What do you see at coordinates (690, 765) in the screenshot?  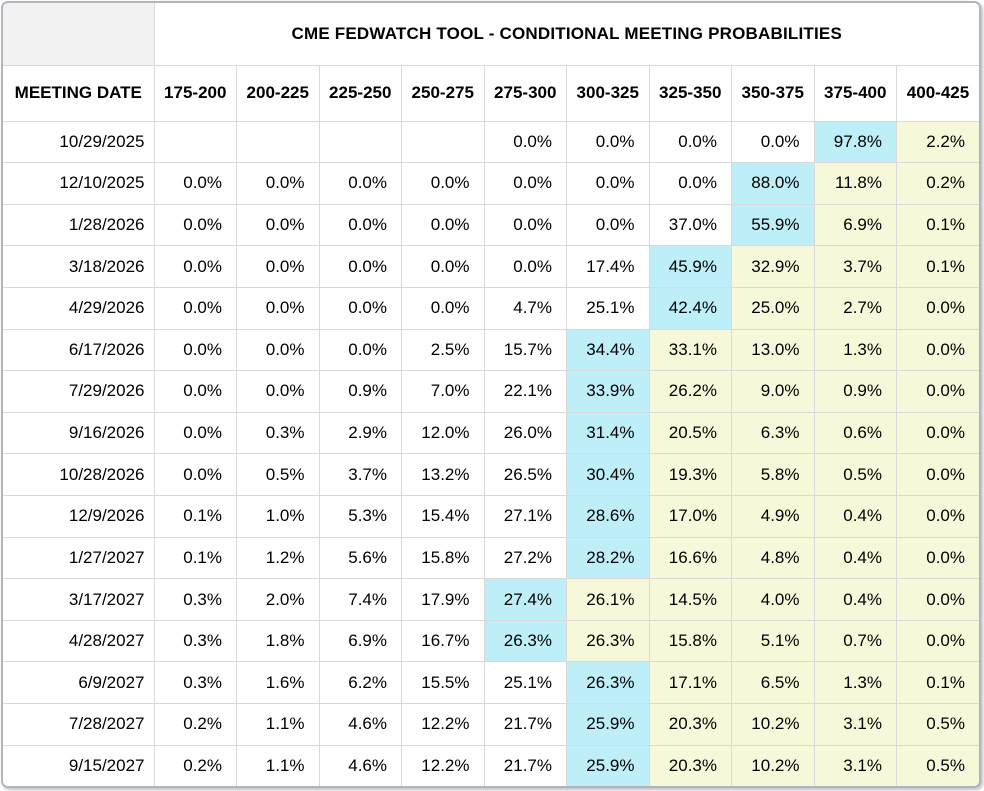 I see `probability-cell: 20.3%` at bounding box center [690, 765].